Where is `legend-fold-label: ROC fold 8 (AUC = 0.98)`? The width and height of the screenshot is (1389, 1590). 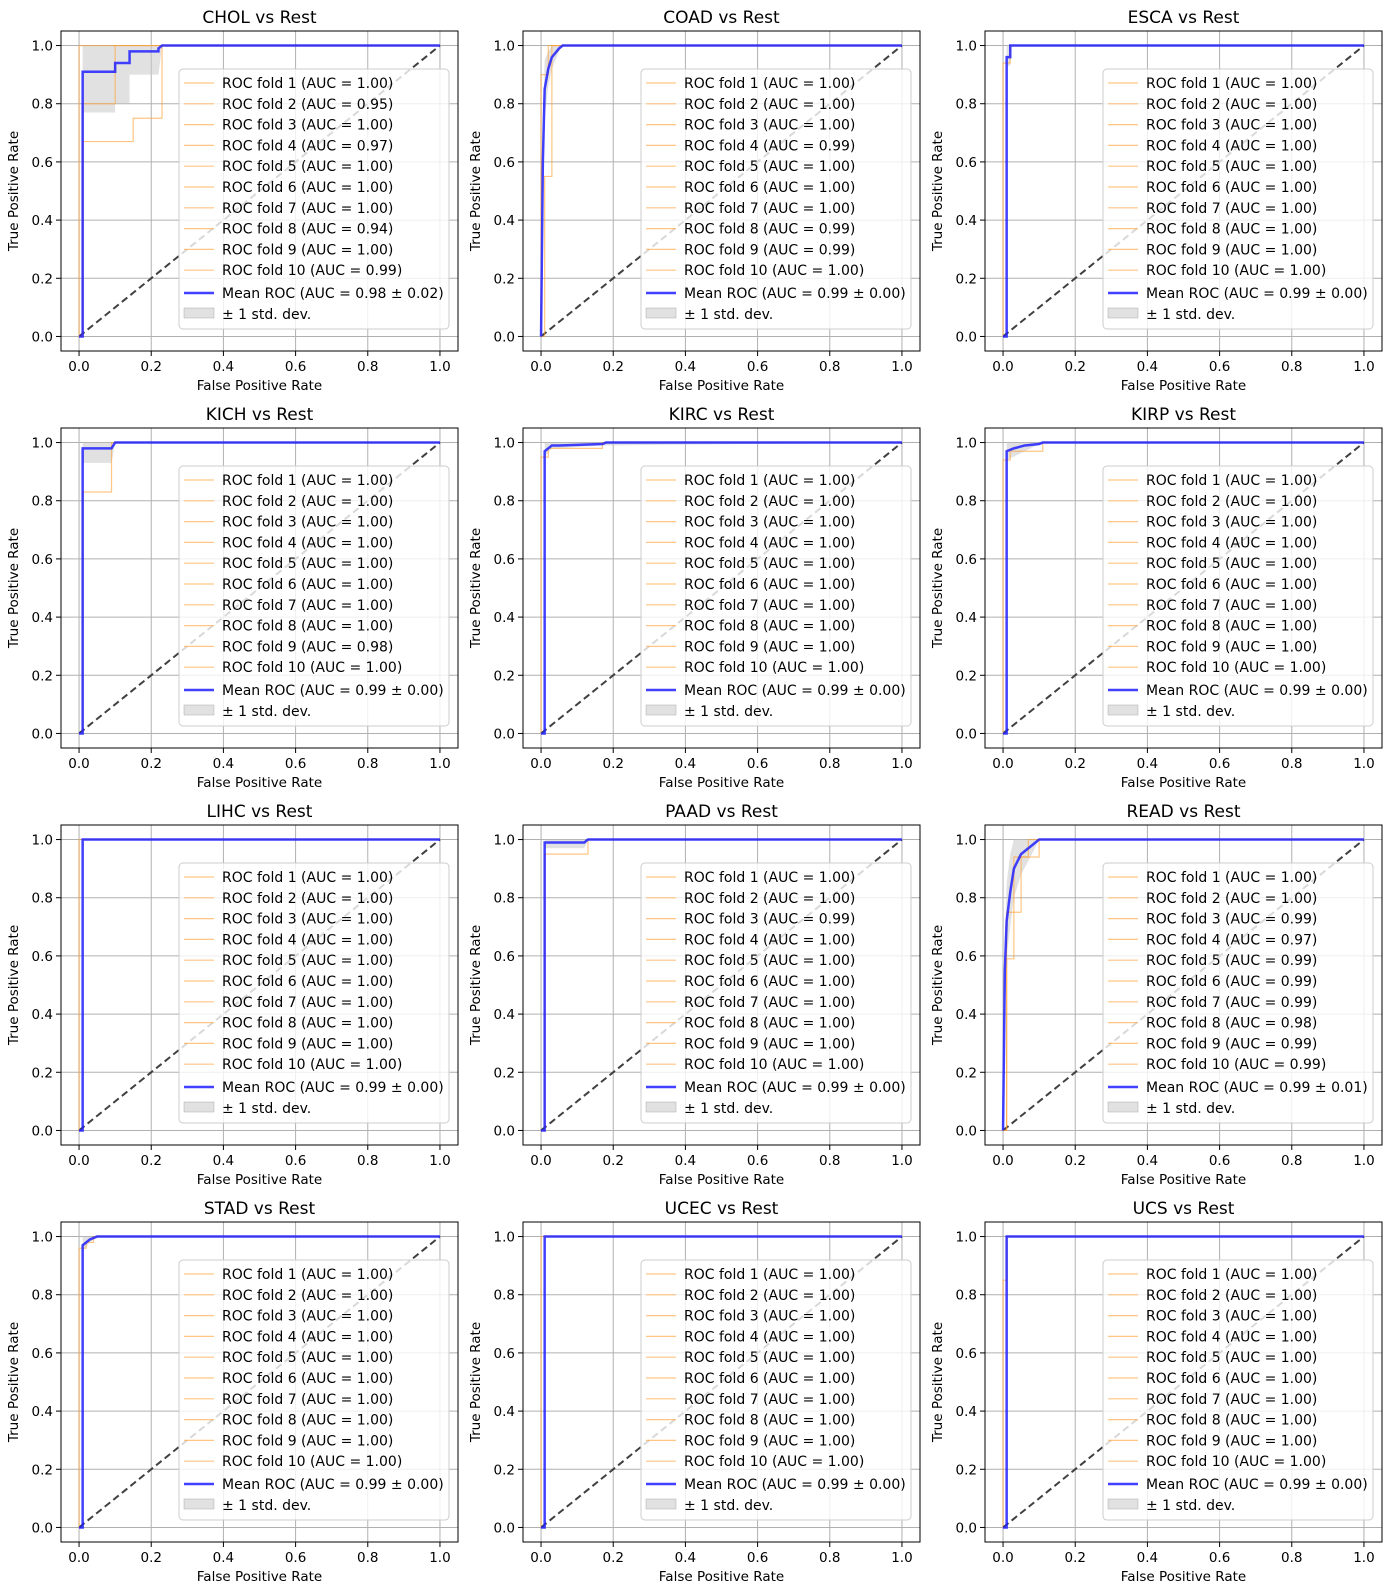 legend-fold-label: ROC fold 8 (AUC = 0.98) is located at coordinates (1231, 1024).